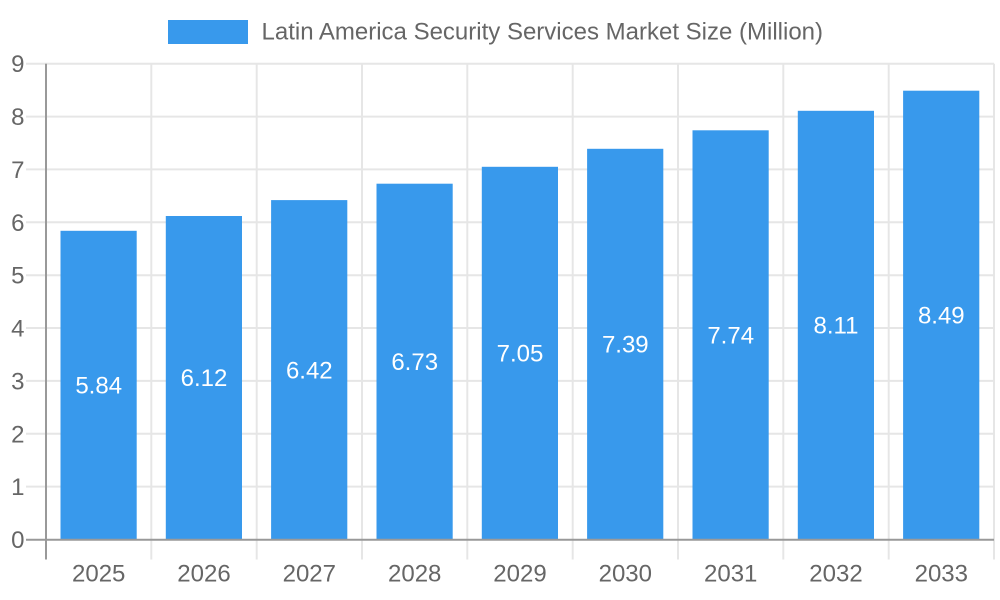  Describe the element at coordinates (17, 540) in the screenshot. I see `svg-text: 0` at that location.